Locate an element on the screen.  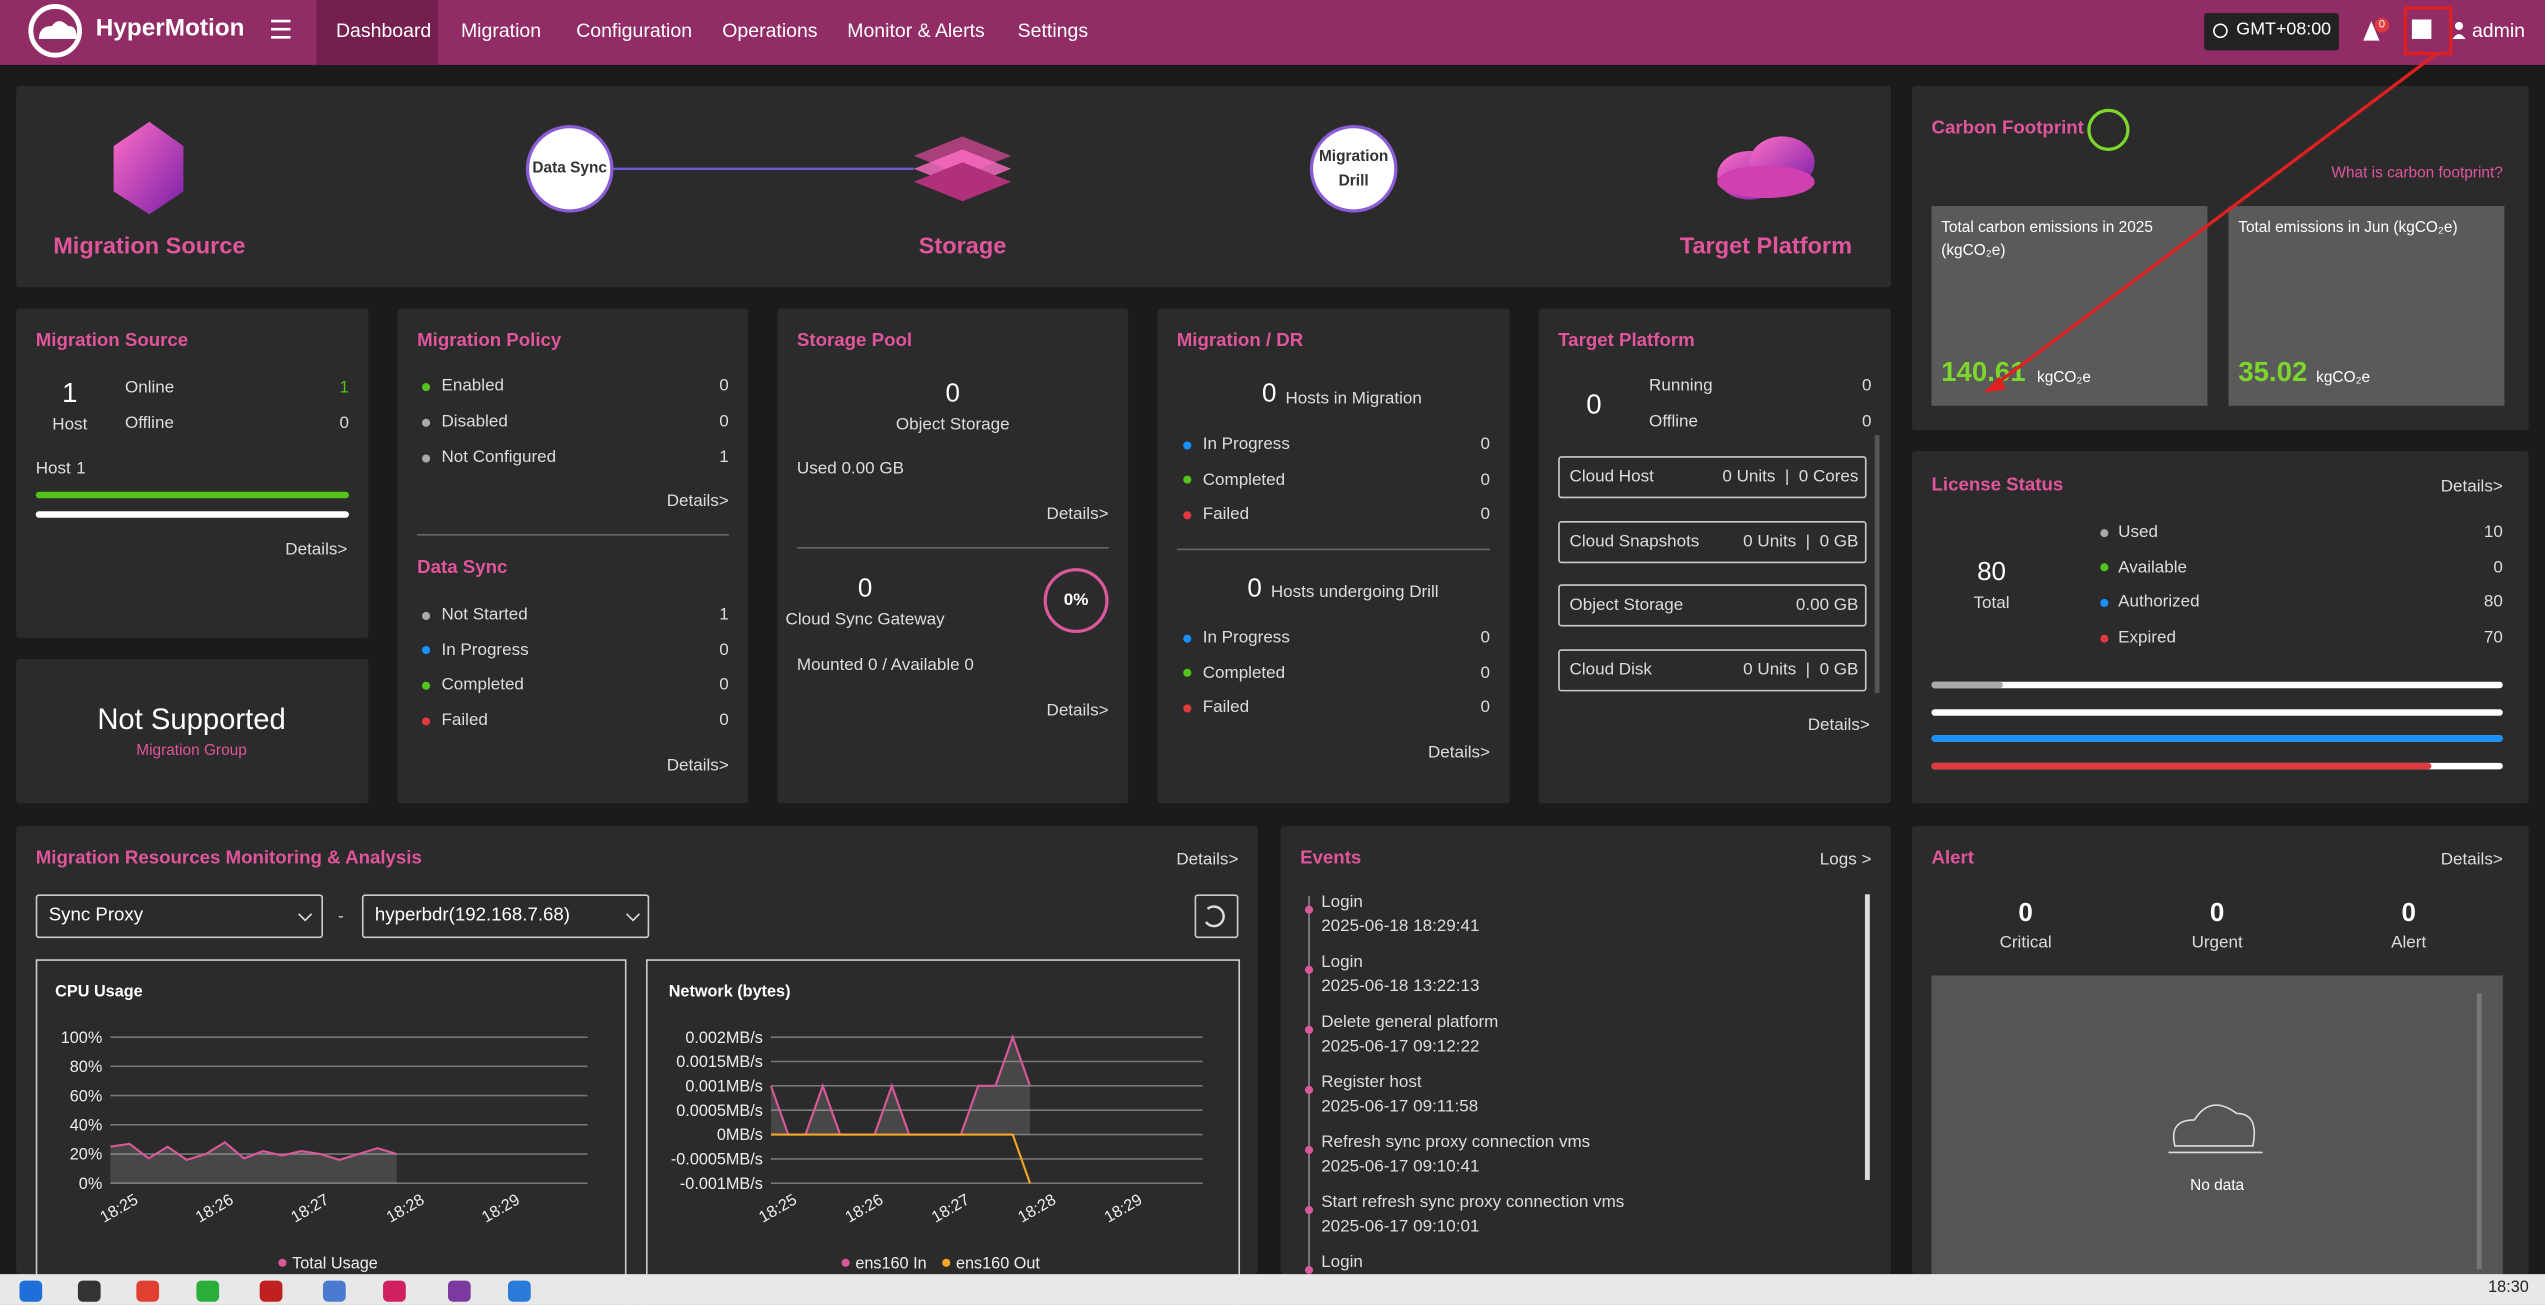
nav-item: Settings is located at coordinates (1053, 30).